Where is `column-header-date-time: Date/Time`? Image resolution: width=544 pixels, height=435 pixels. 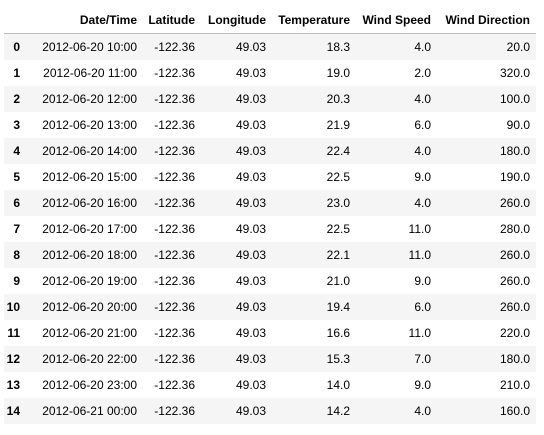
column-header-date-time: Date/Time is located at coordinates (86, 20).